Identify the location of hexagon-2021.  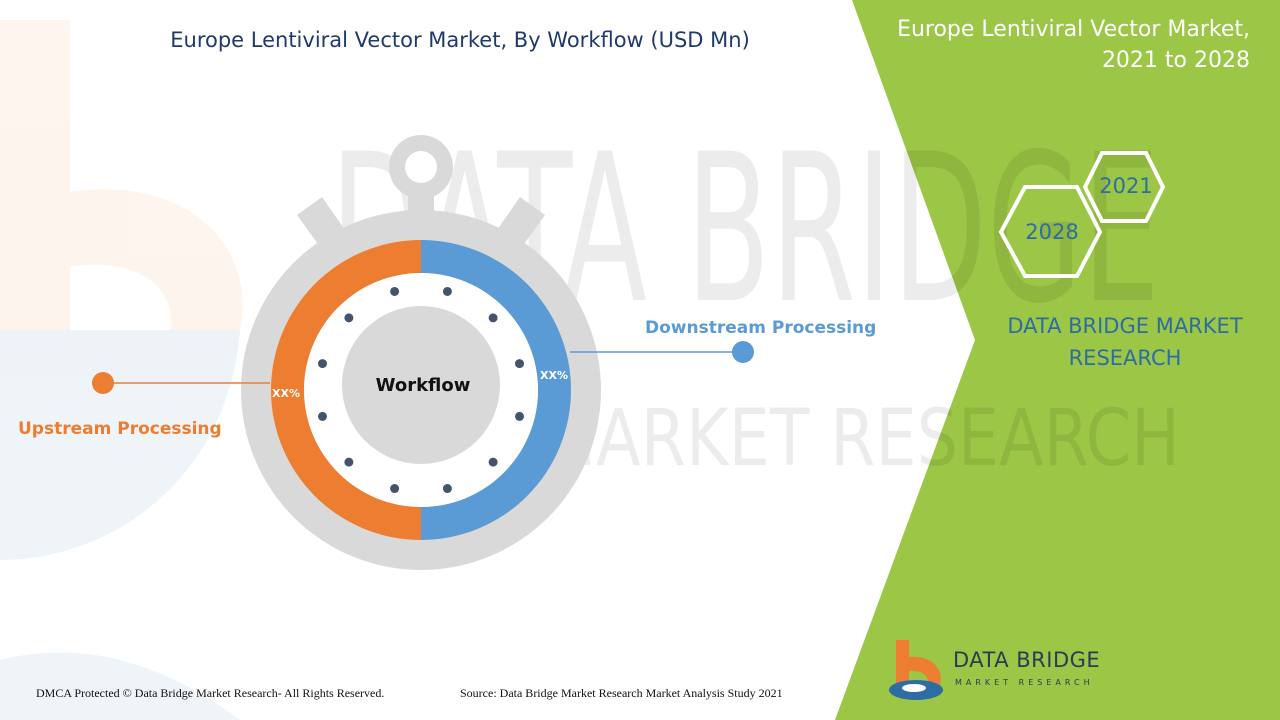
(1124, 187).